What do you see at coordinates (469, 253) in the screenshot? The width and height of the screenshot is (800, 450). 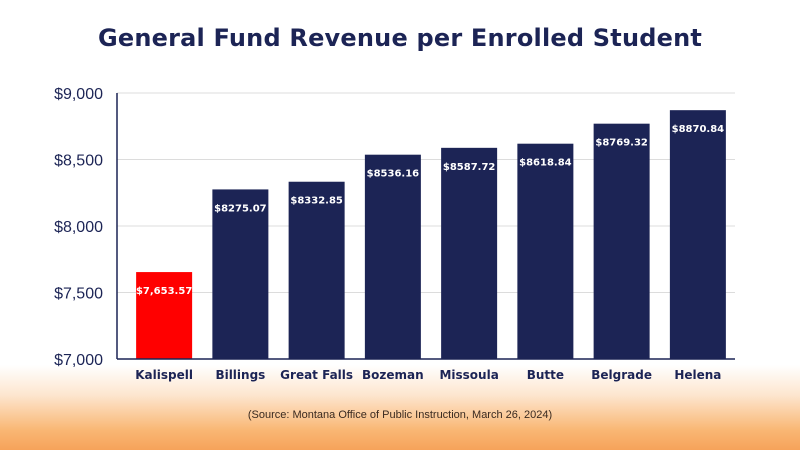 I see `bar-missoula` at bounding box center [469, 253].